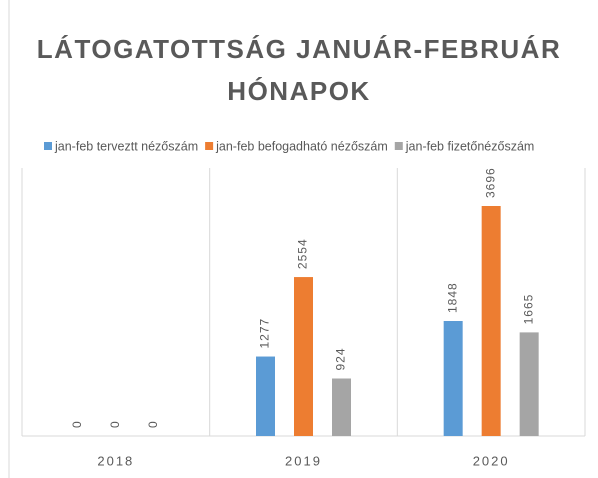 This screenshot has width=598, height=478. I want to click on data-label: 924, so click(341, 358).